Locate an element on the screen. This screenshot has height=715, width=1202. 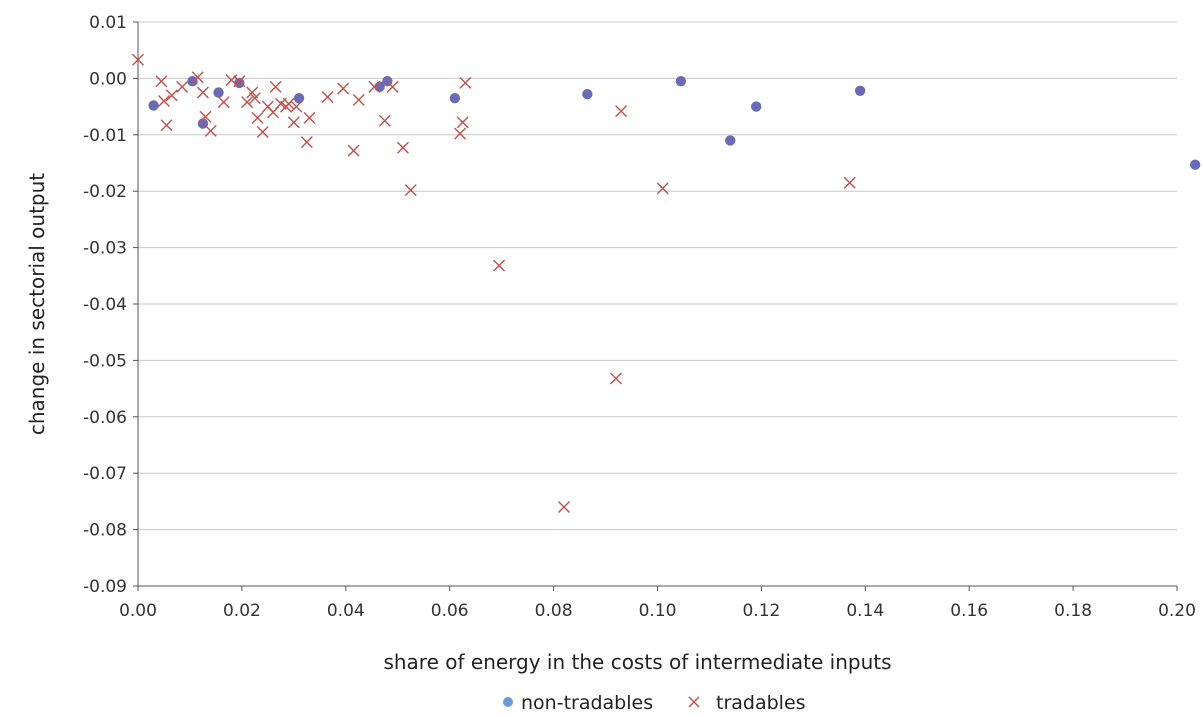
x-tick-label: 0.02 is located at coordinates (242, 611).